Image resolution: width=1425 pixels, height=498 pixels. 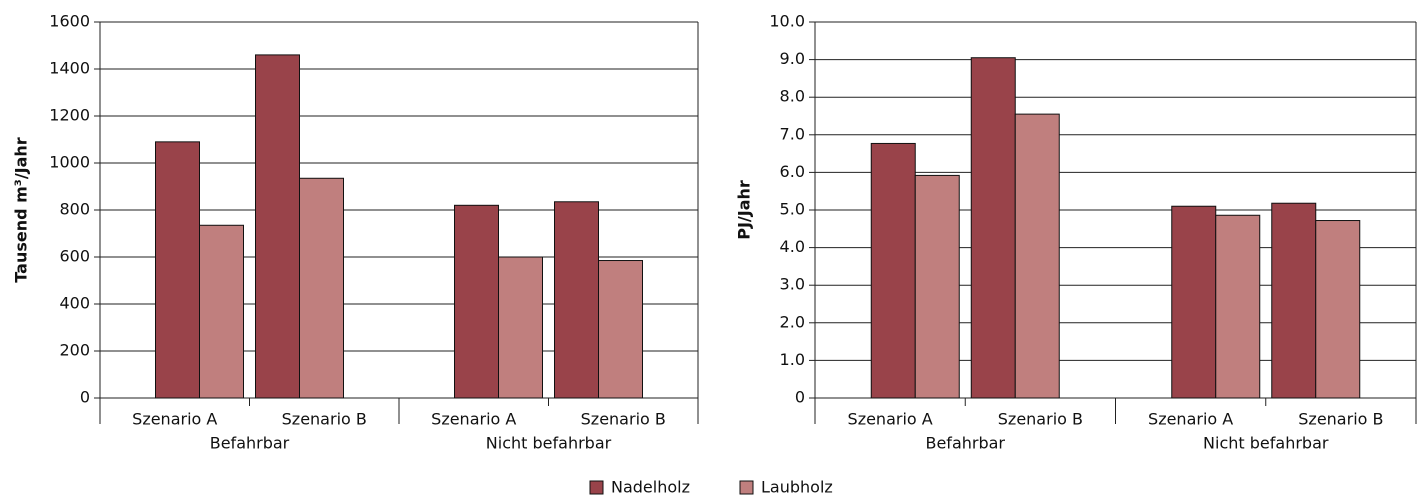 I want to click on legend-label: Laubholz, so click(x=797, y=487).